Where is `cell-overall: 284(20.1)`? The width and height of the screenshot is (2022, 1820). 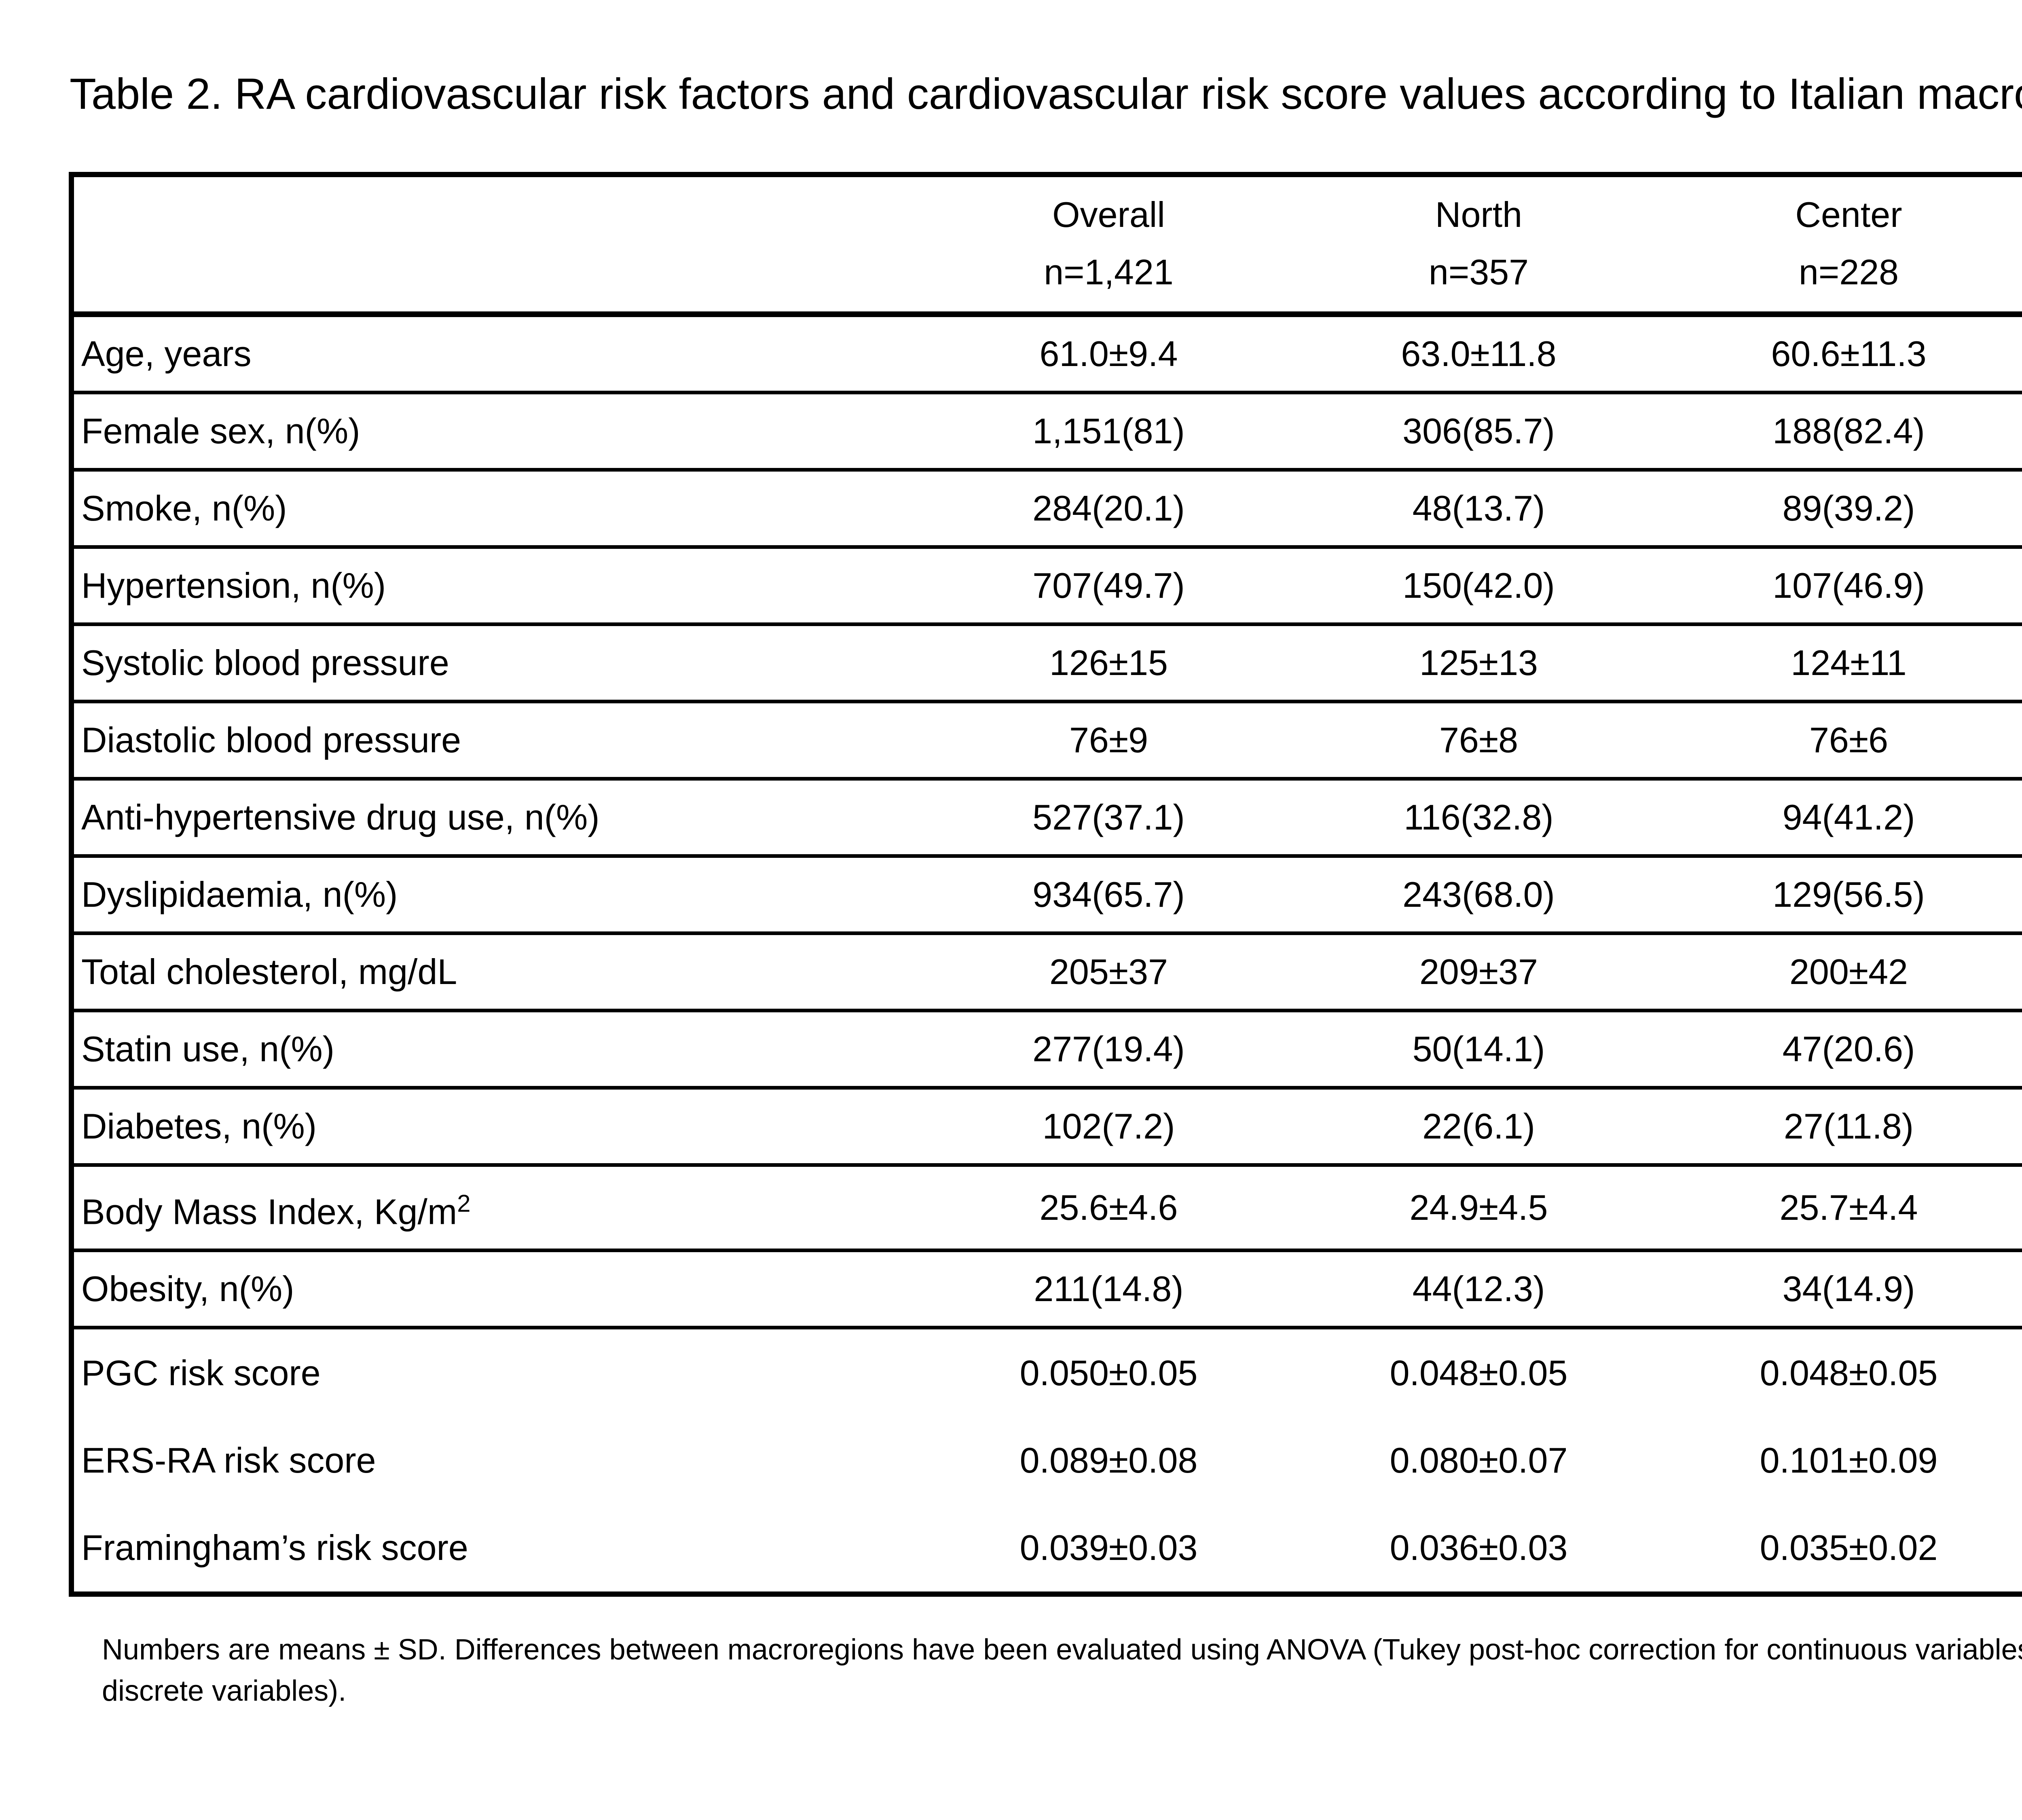
cell-overall: 284(20.1) is located at coordinates (1109, 507).